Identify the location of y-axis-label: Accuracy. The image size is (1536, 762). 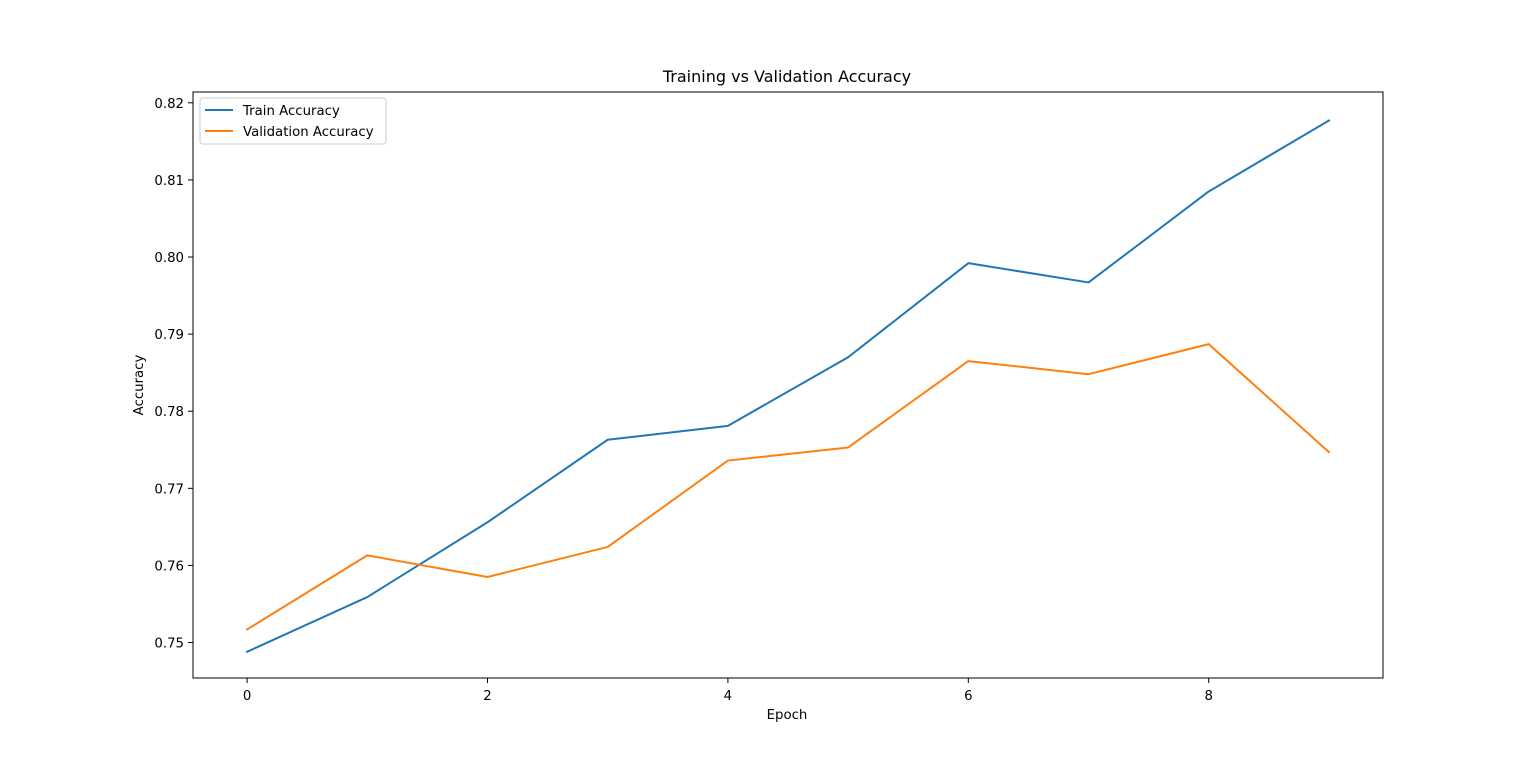
(139, 385).